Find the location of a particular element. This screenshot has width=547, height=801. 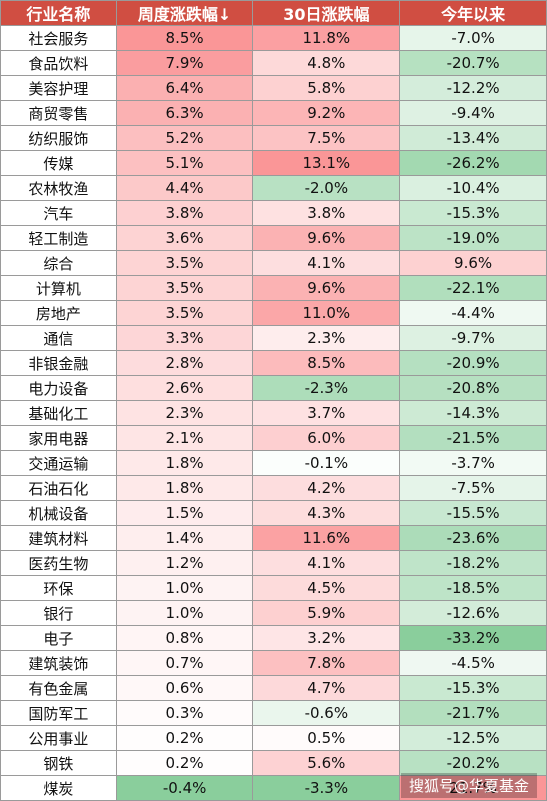

industry-name-cell: 传媒 is located at coordinates (58, 163).